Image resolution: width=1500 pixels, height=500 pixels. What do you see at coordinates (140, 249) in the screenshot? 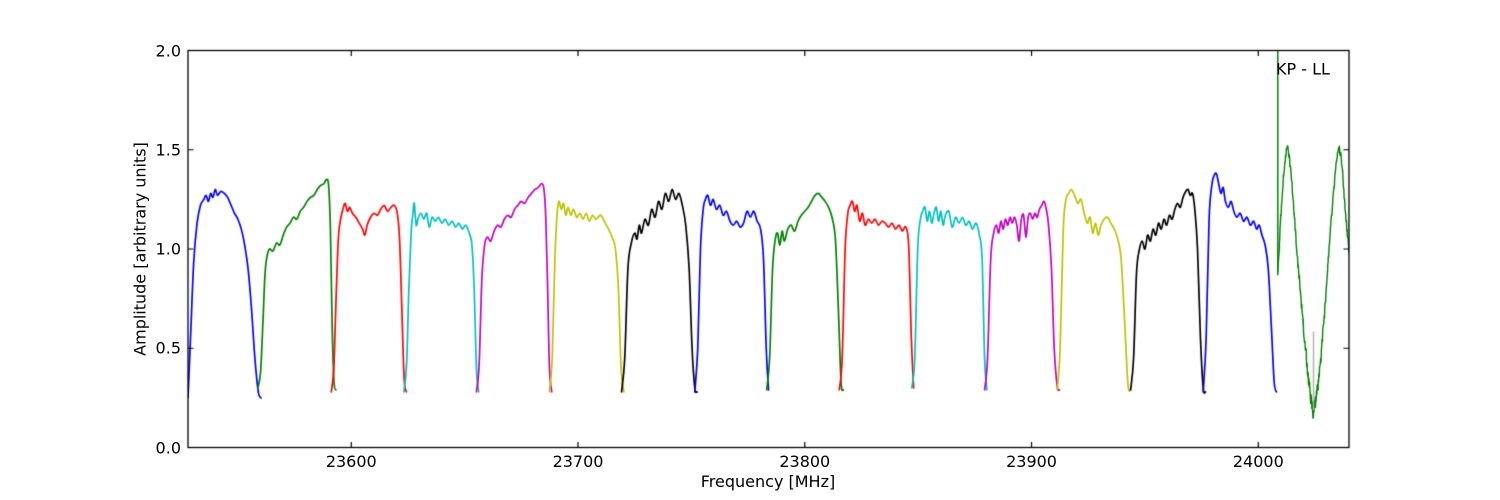
I see `y-axis-label: Amplitude [arbitrary units]` at bounding box center [140, 249].